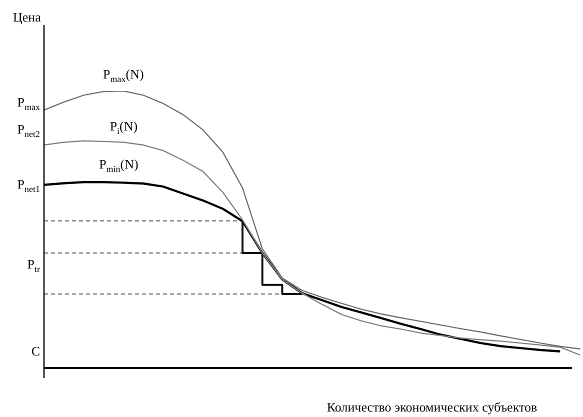  What do you see at coordinates (27, 16) in the screenshot?
I see `text: Цена` at bounding box center [27, 16].